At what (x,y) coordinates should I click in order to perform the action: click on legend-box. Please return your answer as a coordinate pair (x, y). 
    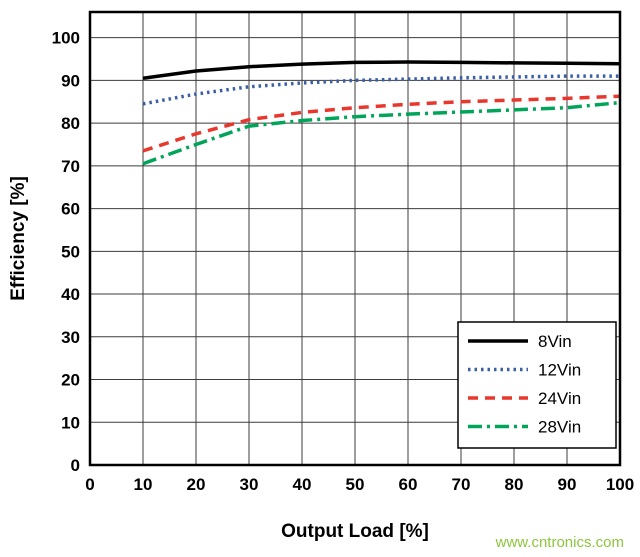
    Looking at the image, I should click on (537, 385).